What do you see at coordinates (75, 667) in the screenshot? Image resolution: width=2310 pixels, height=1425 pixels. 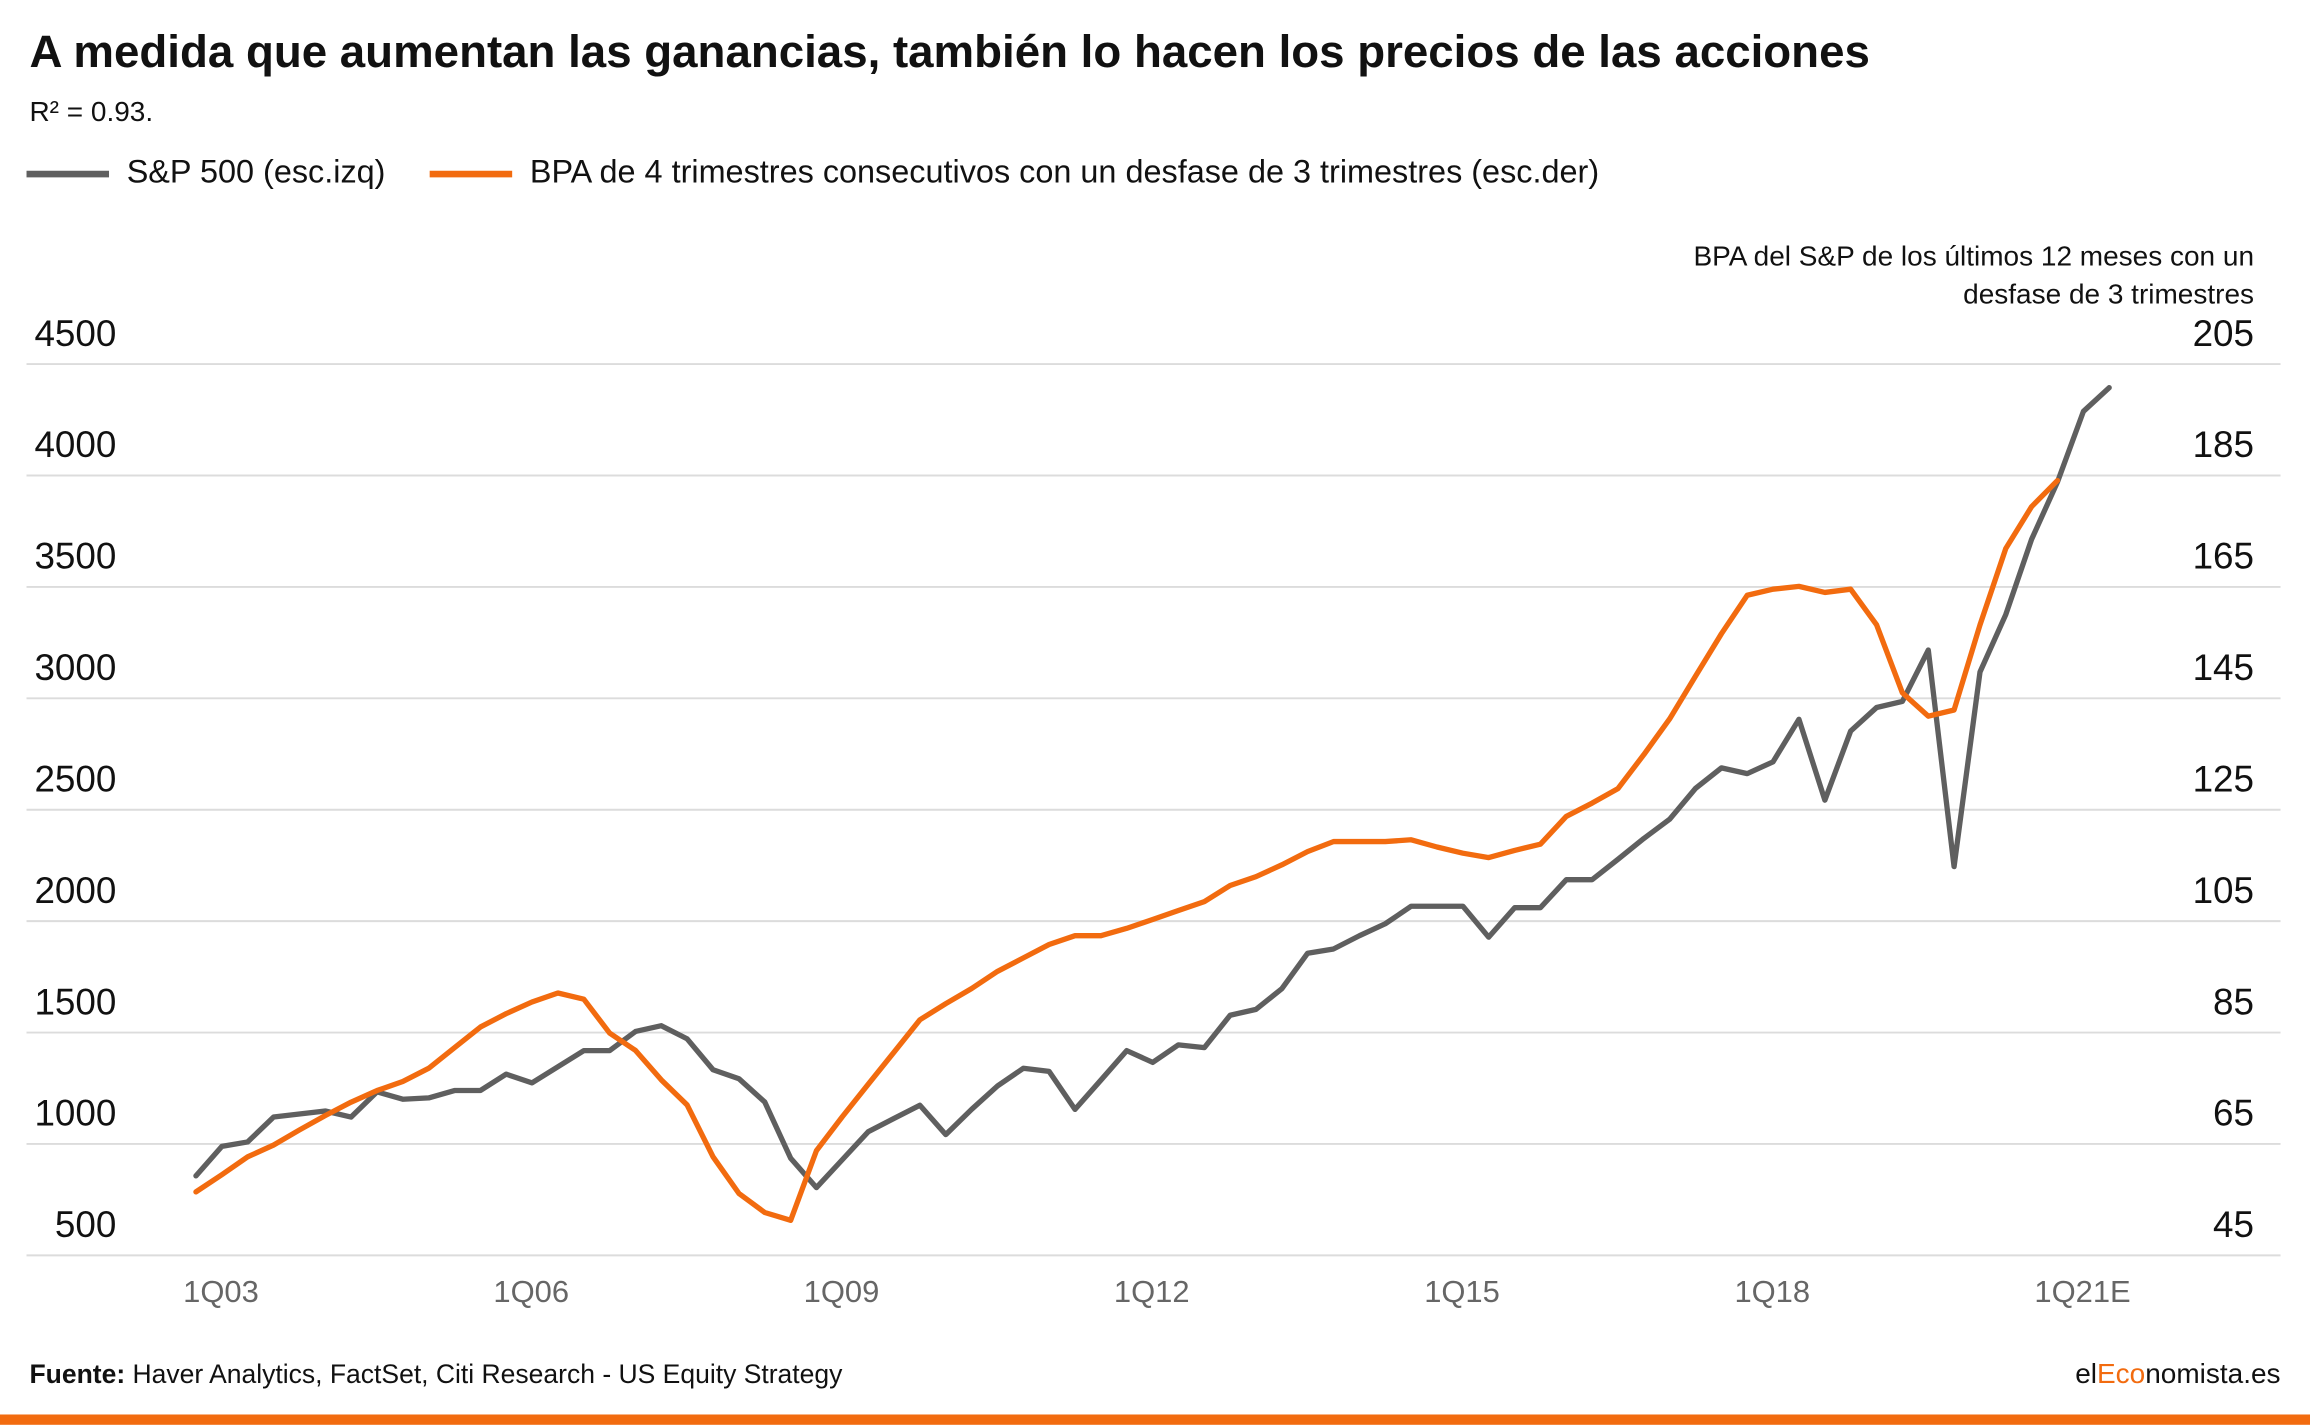 I see `y-tick-label: 3000` at bounding box center [75, 667].